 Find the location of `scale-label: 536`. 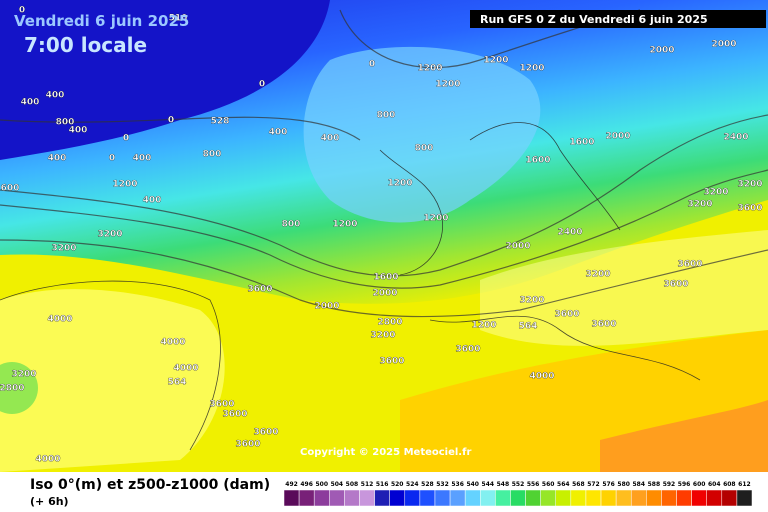

scale-label: 536 is located at coordinates (457, 484).